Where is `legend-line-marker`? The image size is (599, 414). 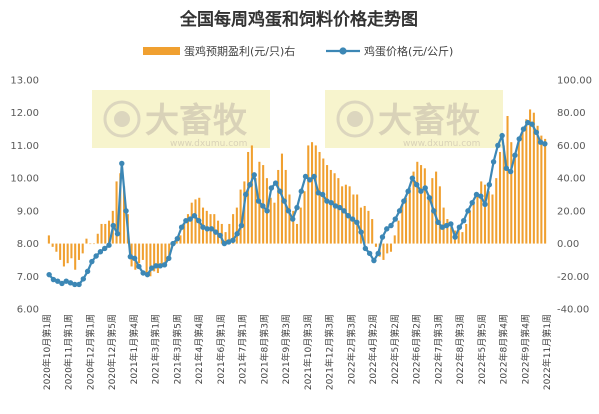
legend-line-marker is located at coordinates (343, 51).